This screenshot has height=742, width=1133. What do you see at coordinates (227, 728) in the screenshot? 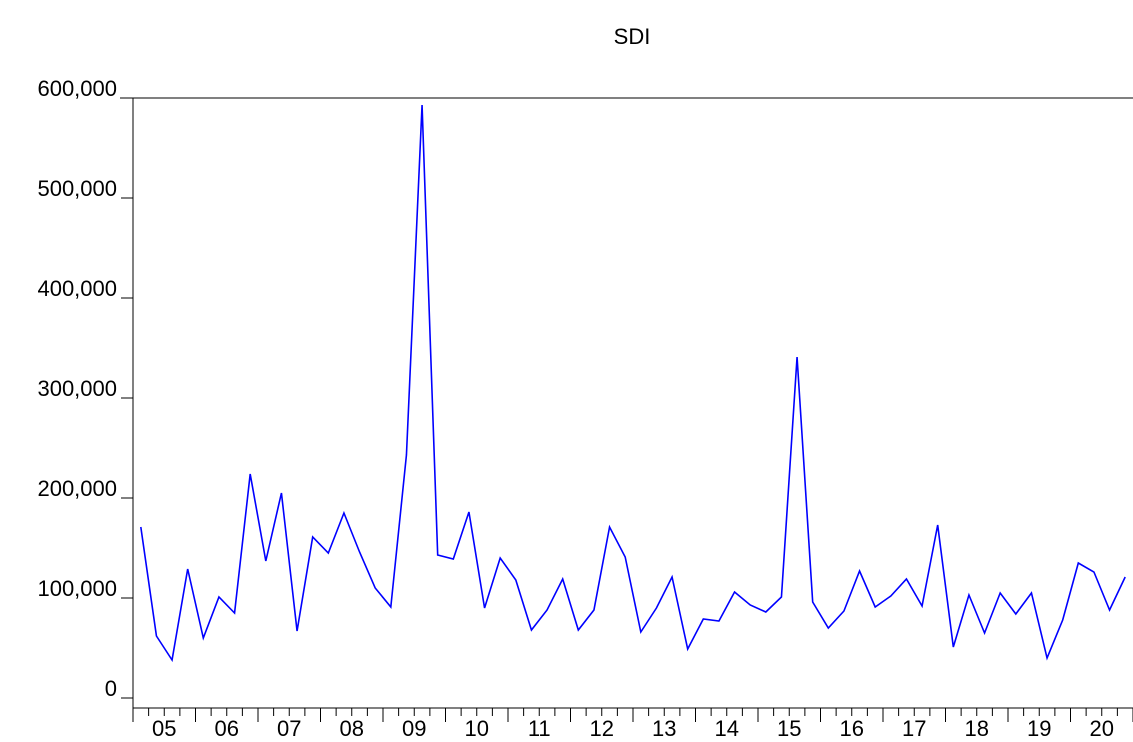
I see `x-tick-label: 06` at bounding box center [227, 728].